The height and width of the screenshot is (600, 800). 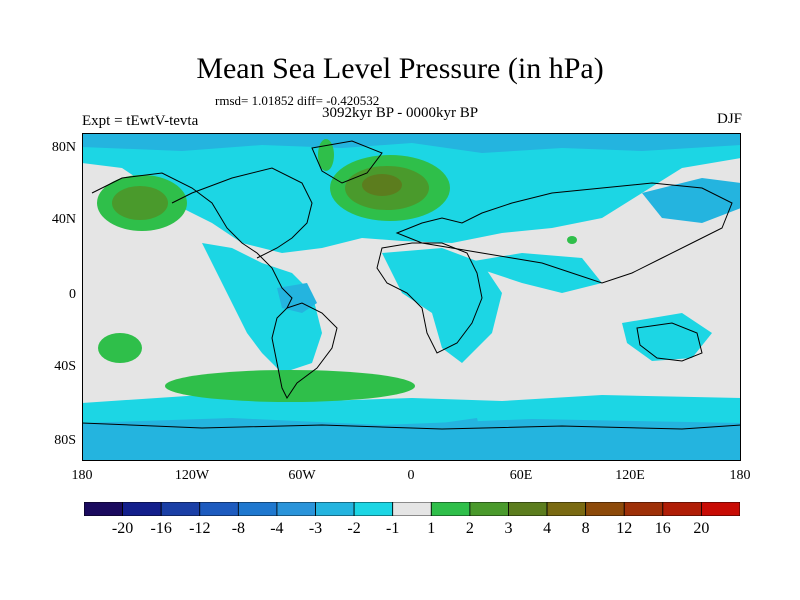 What do you see at coordinates (662, 528) in the screenshot?
I see `colorbar-label: 16` at bounding box center [662, 528].